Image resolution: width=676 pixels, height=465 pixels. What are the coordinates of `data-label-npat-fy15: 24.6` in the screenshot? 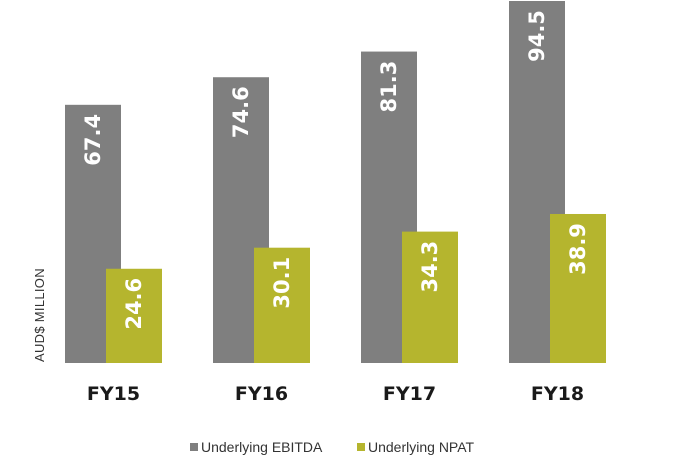 It's located at (134, 304).